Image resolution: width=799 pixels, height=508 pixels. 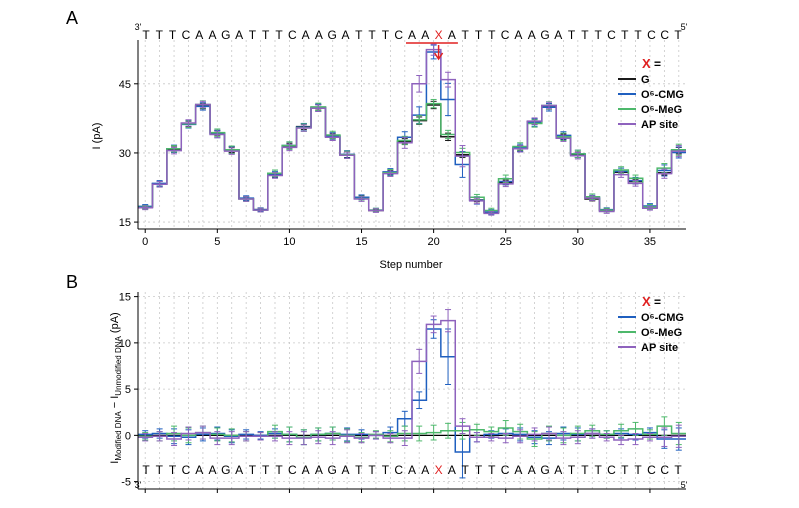 What do you see at coordinates (217, 242) in the screenshot?
I see `x-tick-label: 5` at bounding box center [217, 242].